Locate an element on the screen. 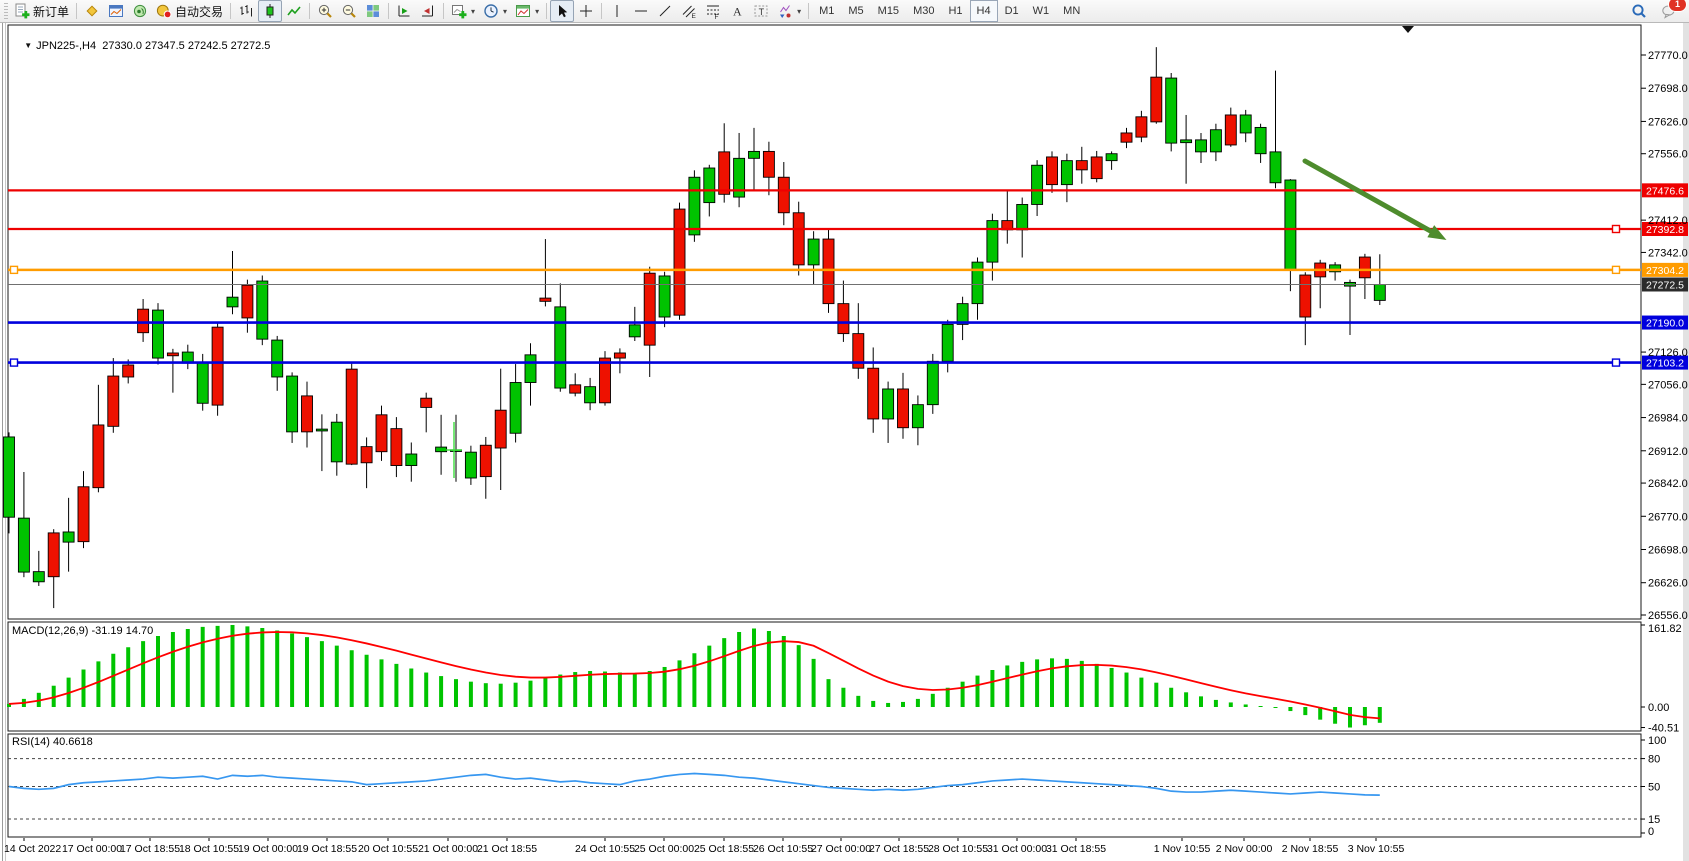  price-axis is located at coordinates (1665, 430).